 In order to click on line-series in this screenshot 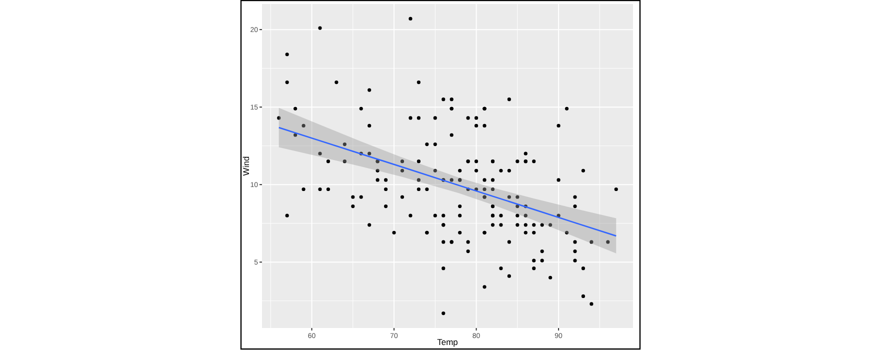, I will do `click(447, 181)`.